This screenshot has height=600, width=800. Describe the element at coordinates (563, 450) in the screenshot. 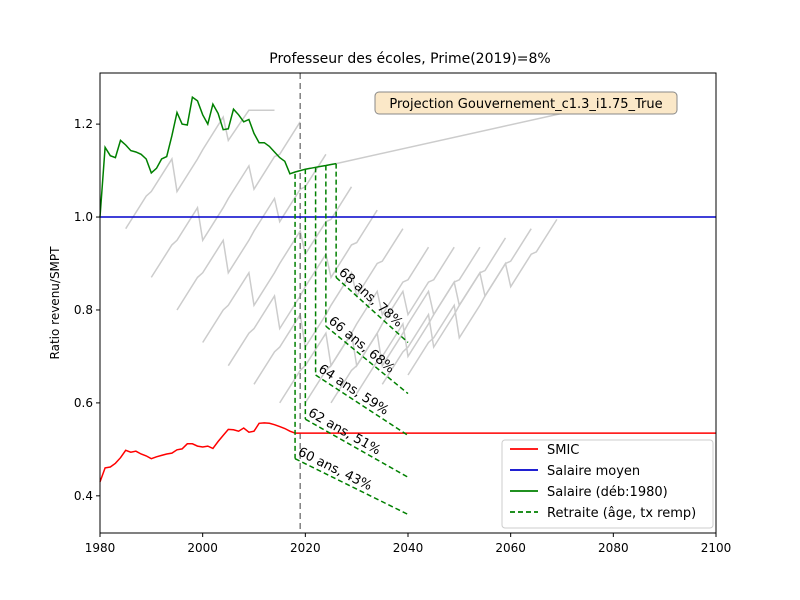

I see `legend-label: SMIC` at that location.